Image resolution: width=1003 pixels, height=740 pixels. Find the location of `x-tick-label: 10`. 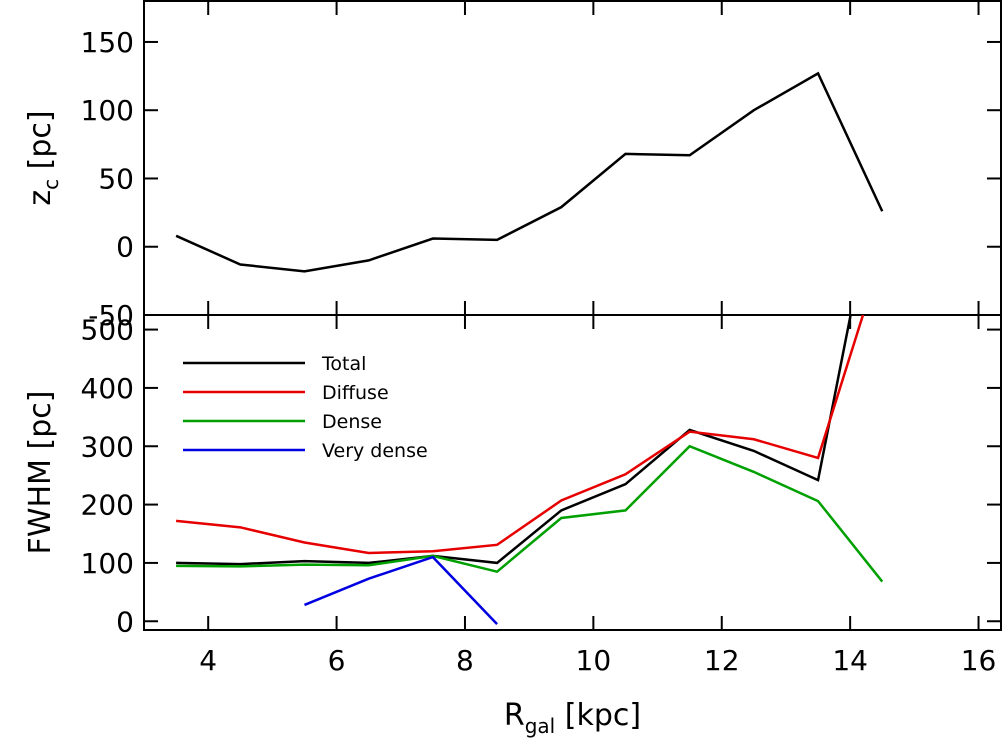

x-tick-label: 10 is located at coordinates (594, 660).